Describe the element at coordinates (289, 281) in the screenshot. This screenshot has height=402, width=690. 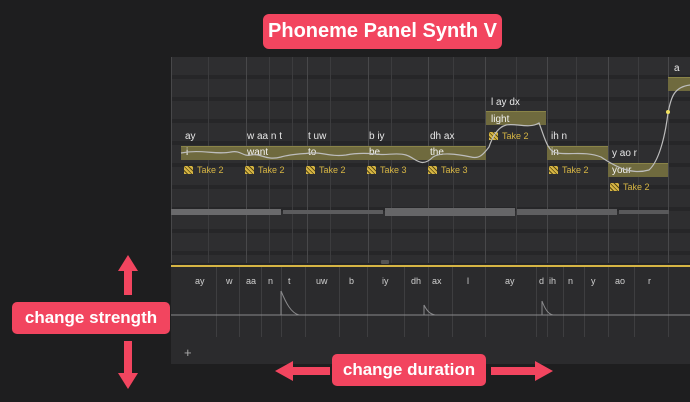
I see `phoneme-label: t` at that location.